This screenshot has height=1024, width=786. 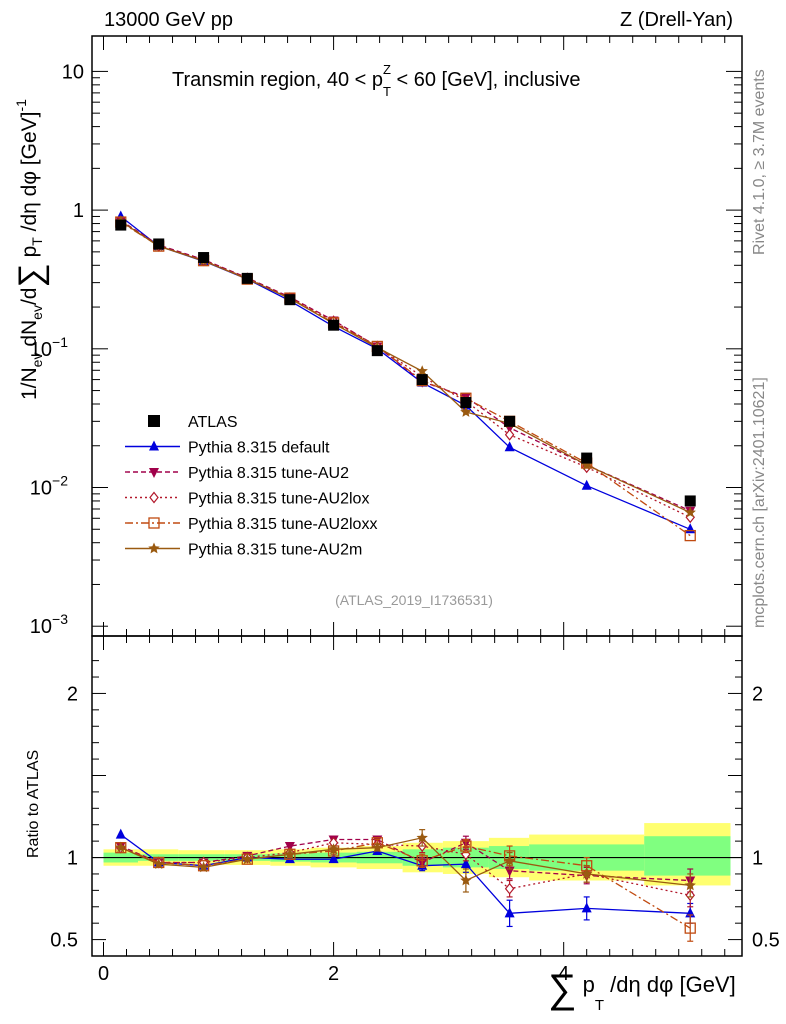 What do you see at coordinates (259, 448) in the screenshot?
I see `legend-label-default: Pythia 8.315 default` at bounding box center [259, 448].